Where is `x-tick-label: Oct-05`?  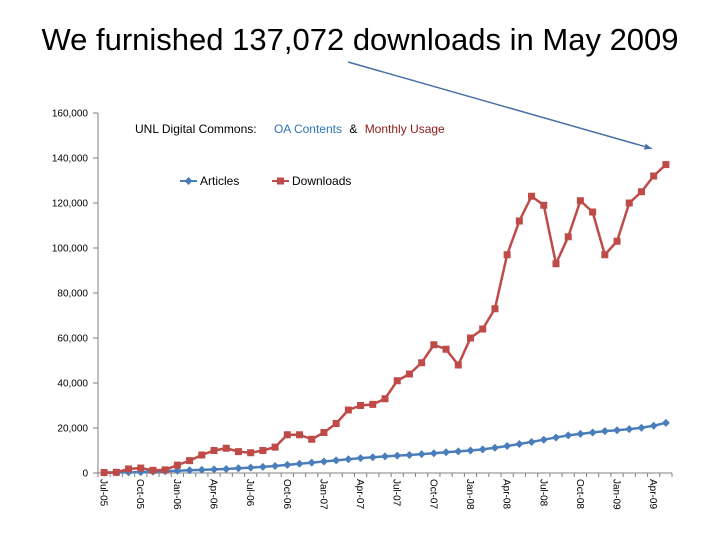
x-tick-label: Oct-05 is located at coordinates (139, 494).